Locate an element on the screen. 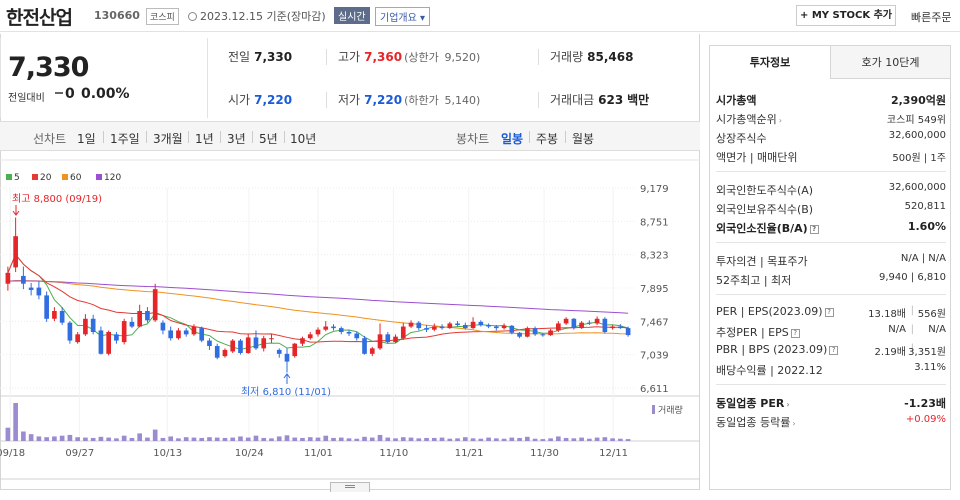 The width and height of the screenshot is (960, 500). tab-1d: 1일 is located at coordinates (86, 139).